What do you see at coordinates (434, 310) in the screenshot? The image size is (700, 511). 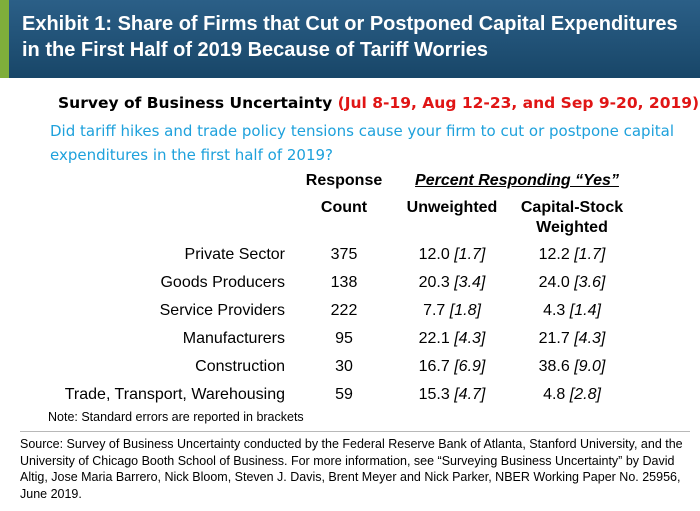 I see `unweighted-value: 7.7` at bounding box center [434, 310].